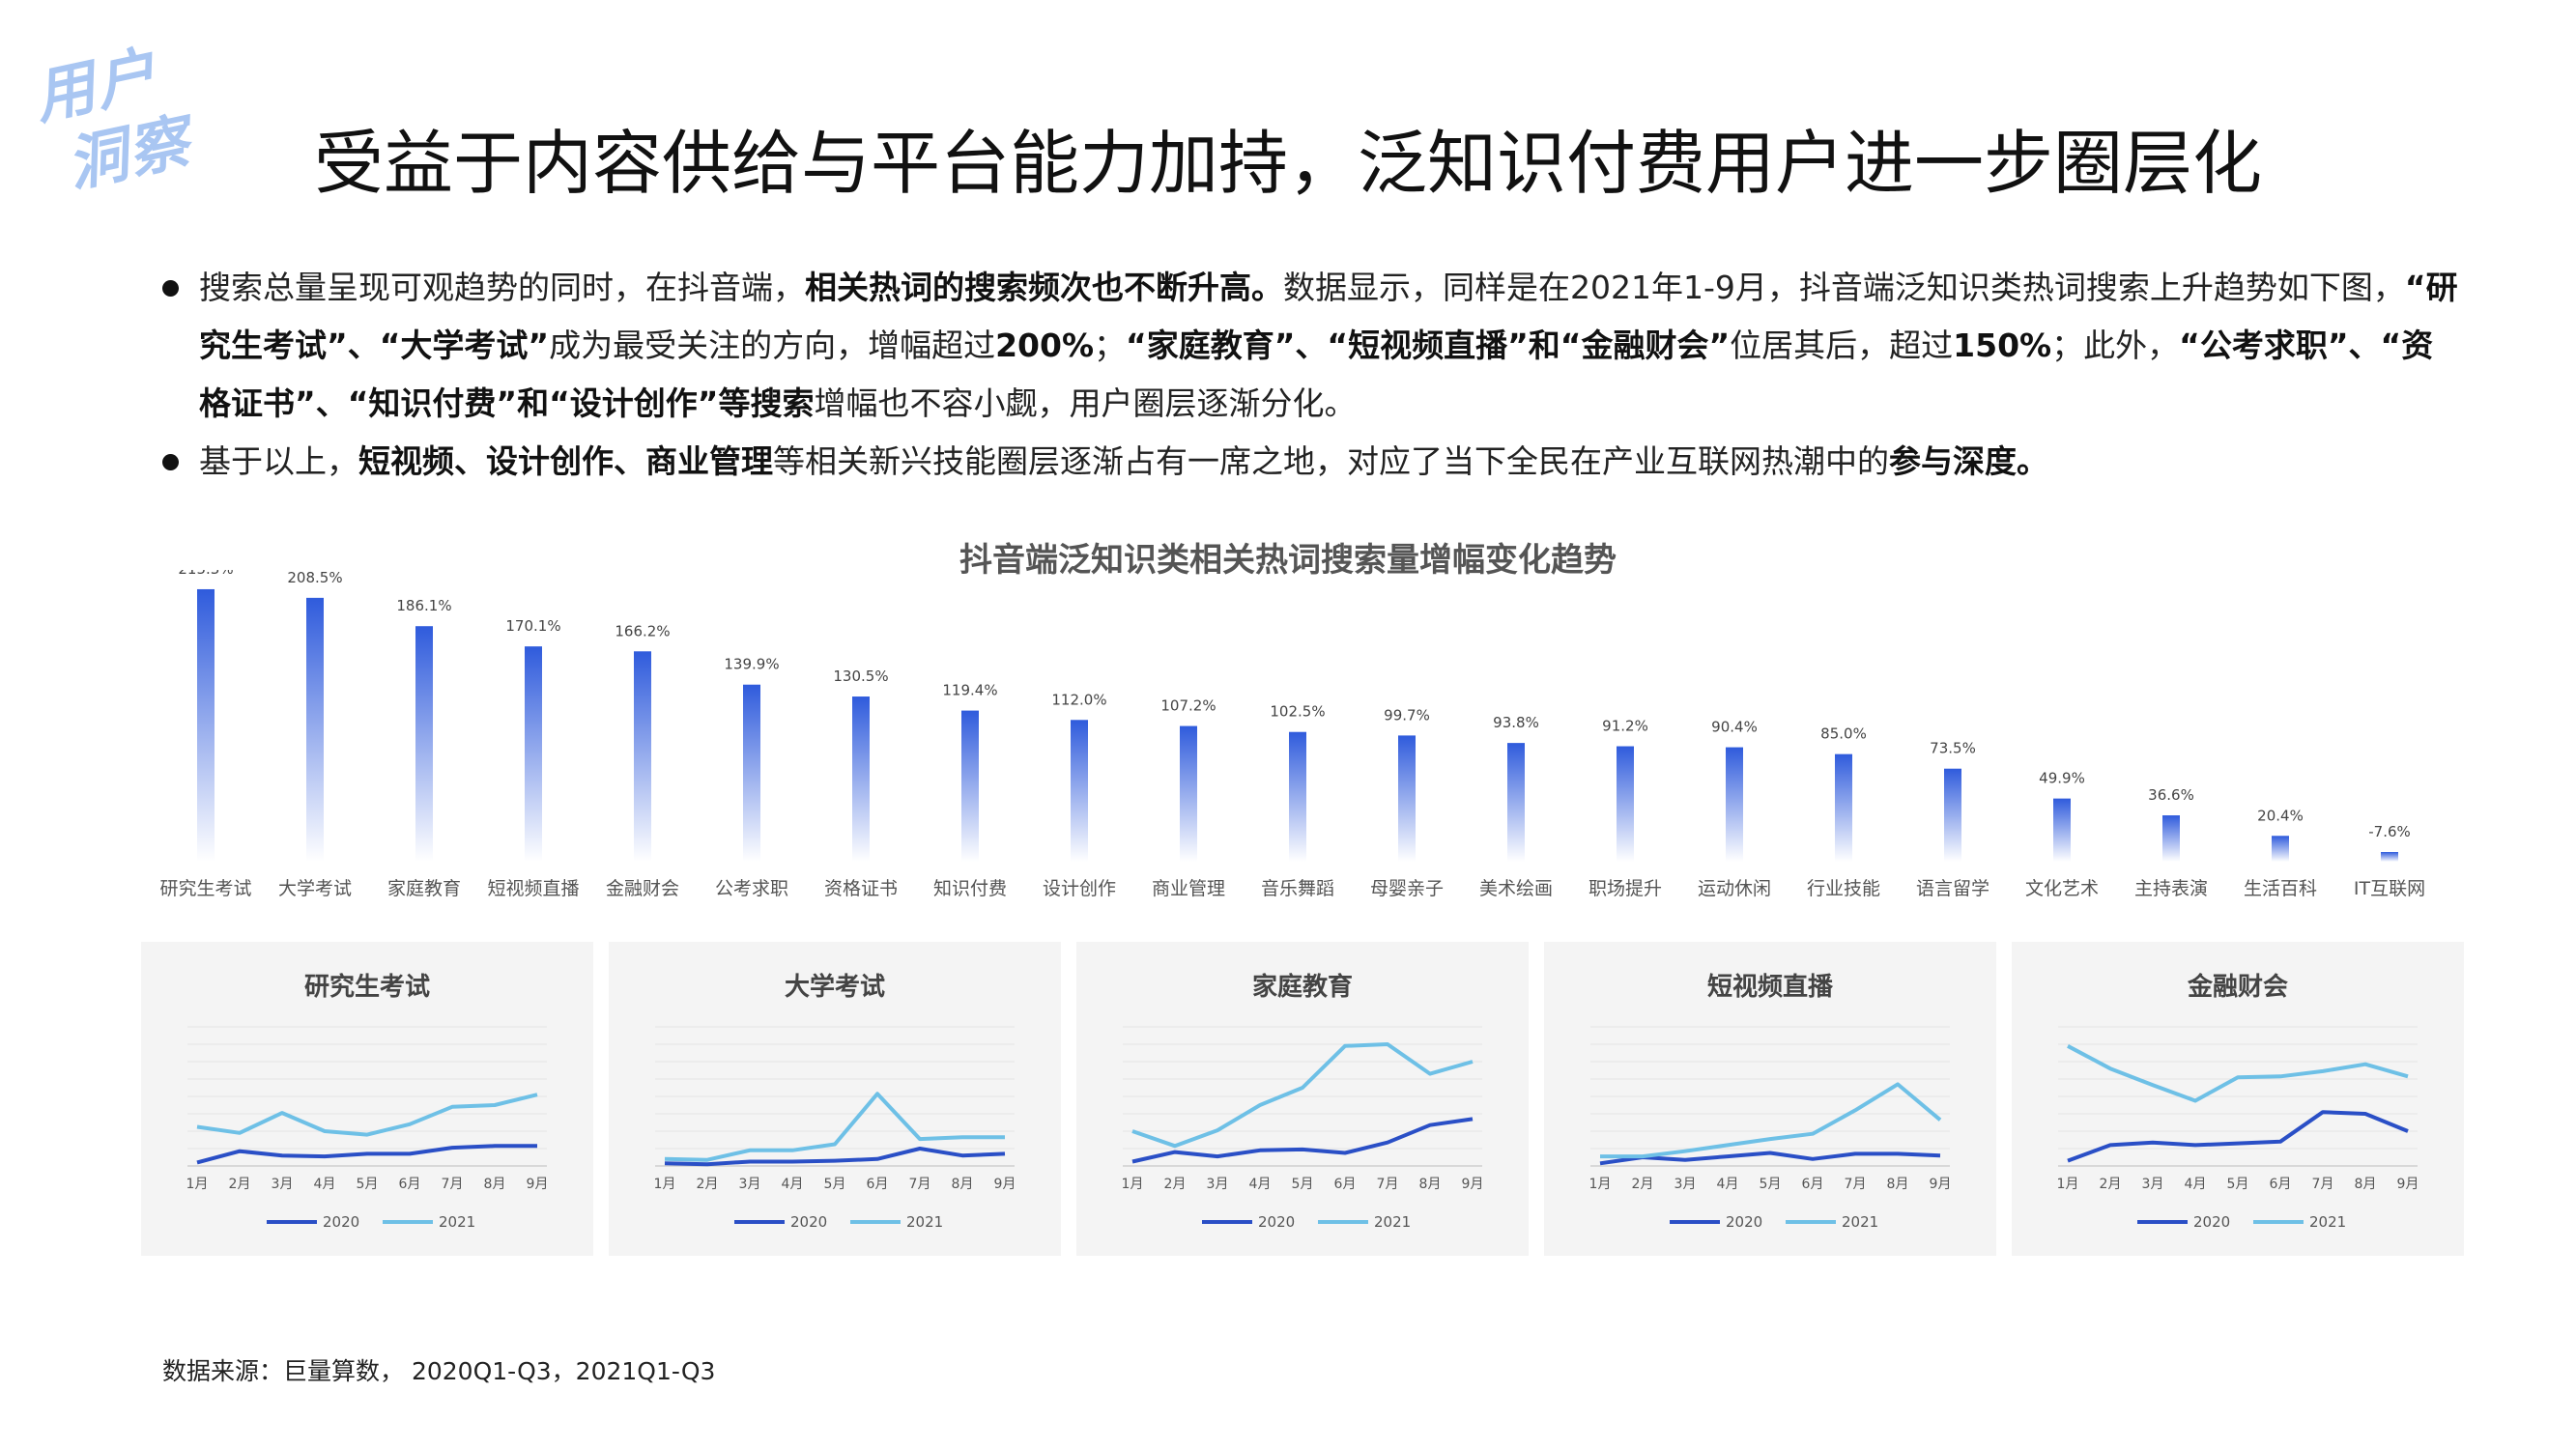 Image resolution: width=2576 pixels, height=1449 pixels. I want to click on bar-value-label: 170.1%, so click(532, 626).